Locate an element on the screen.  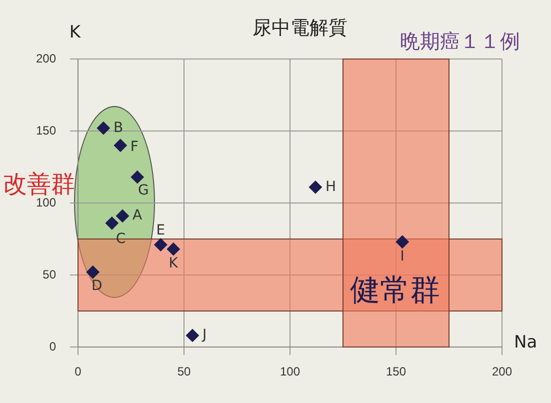
x-tick-label: 0 is located at coordinates (78, 371).